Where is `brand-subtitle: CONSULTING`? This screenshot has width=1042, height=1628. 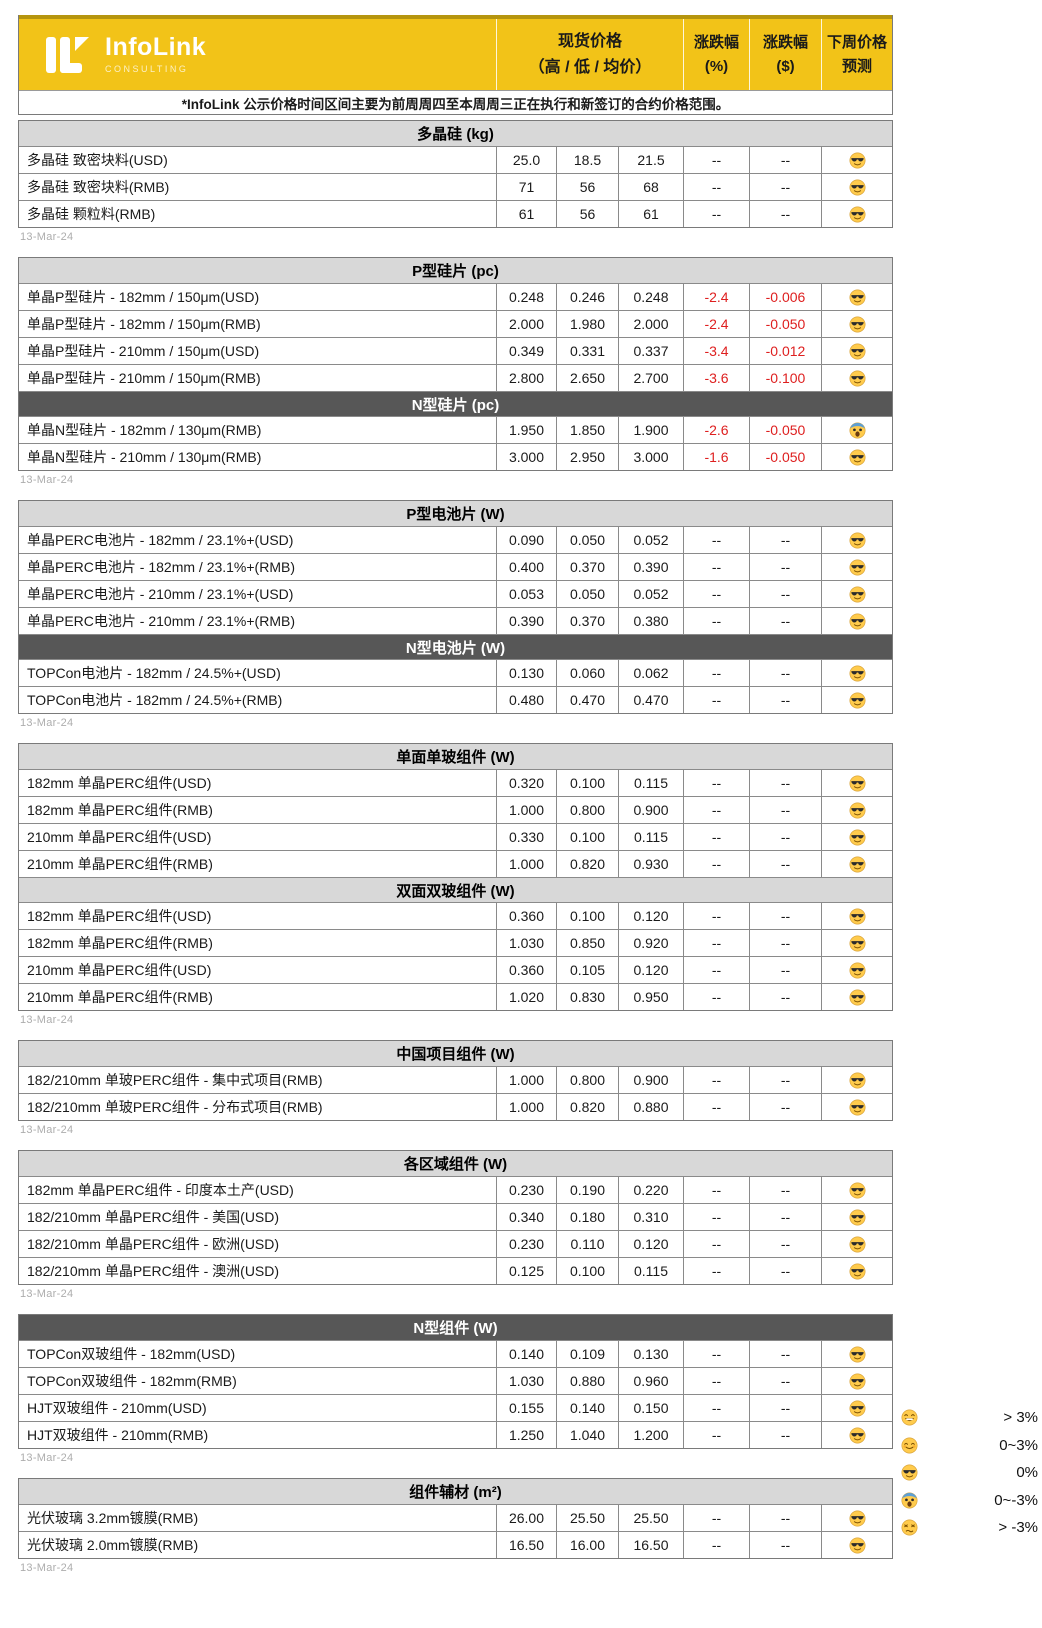
brand-subtitle: CONSULTING is located at coordinates (147, 69).